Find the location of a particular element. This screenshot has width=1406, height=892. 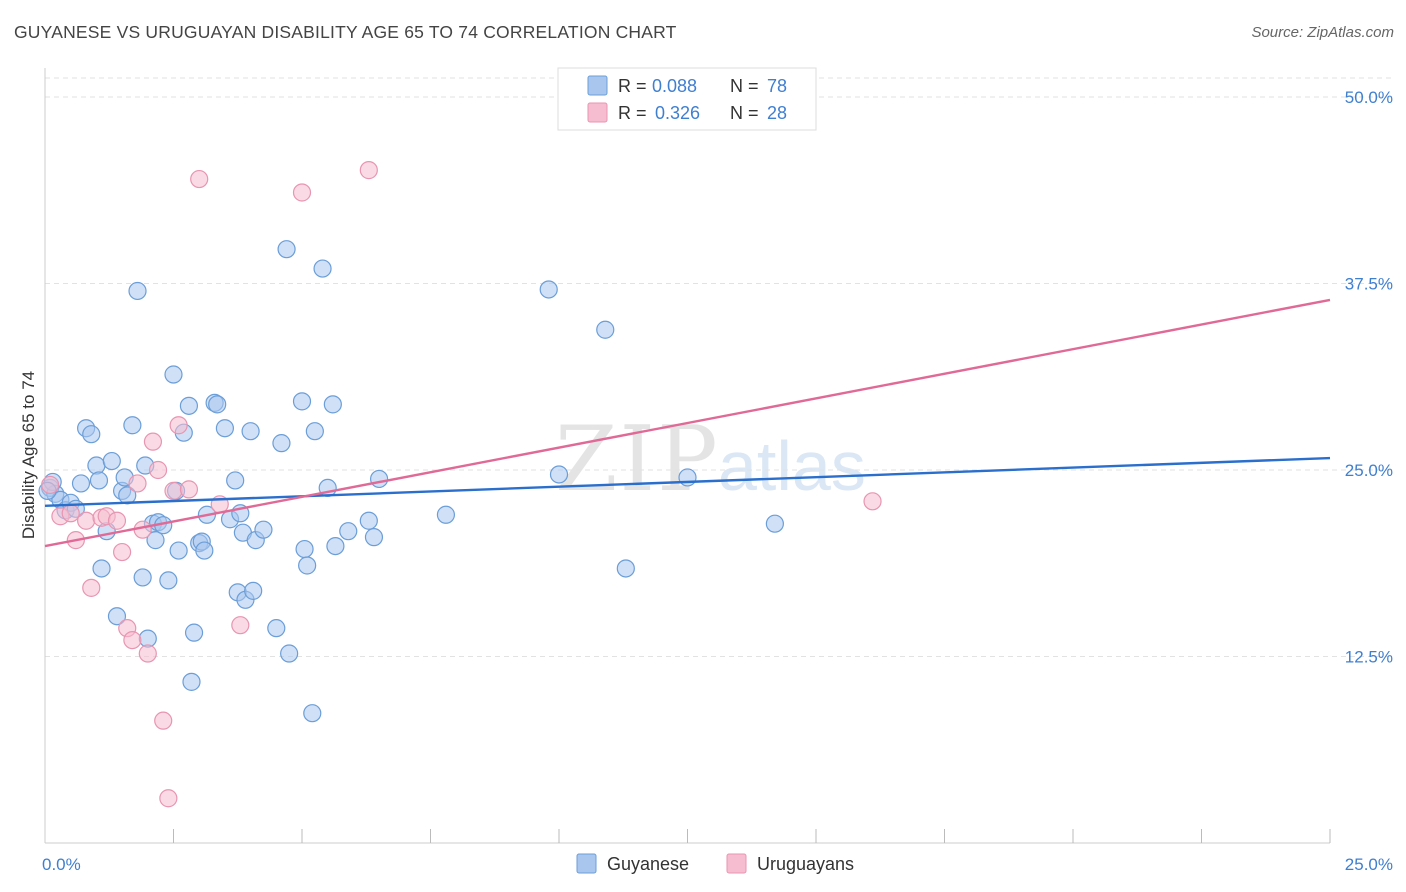

x-tick-label-0: 0.0% is located at coordinates (61, 864).